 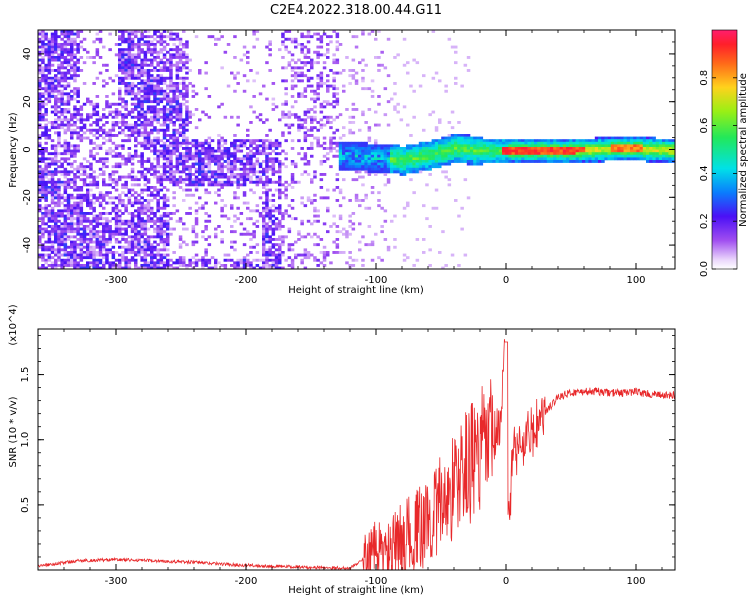 What do you see at coordinates (506, 280) in the screenshot?
I see `spectrogram-x-tick-label: 0` at bounding box center [506, 280].